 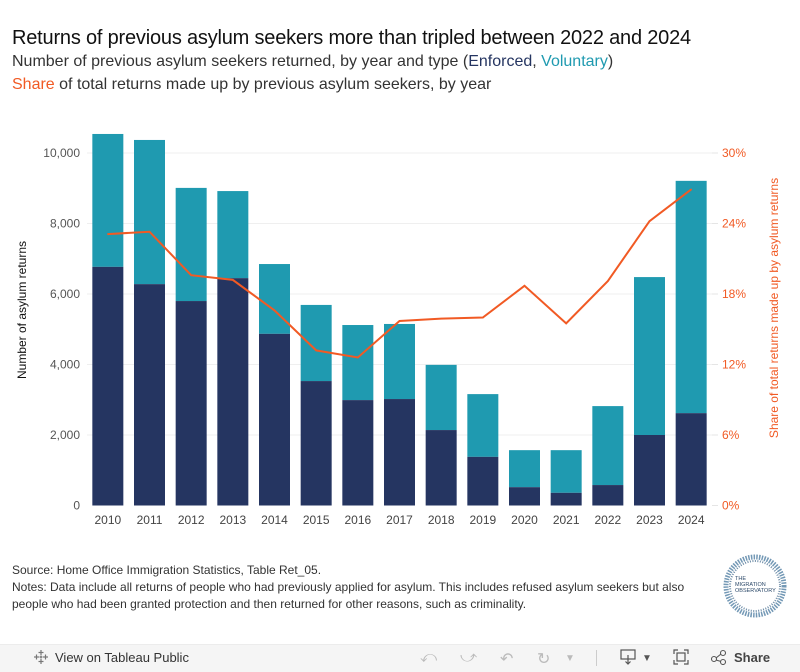 What do you see at coordinates (41, 657) in the screenshot?
I see `tableau-logo-icon` at bounding box center [41, 657].